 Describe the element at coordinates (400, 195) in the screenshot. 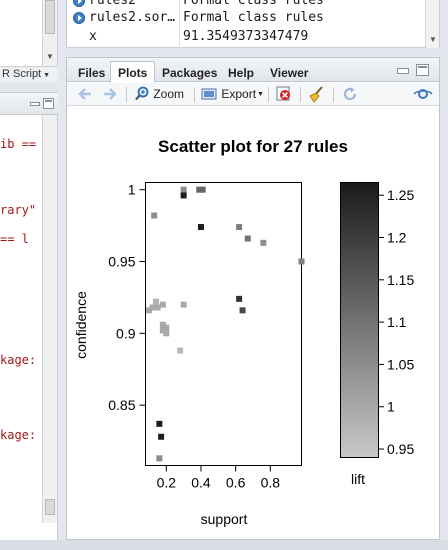

I see `legend-tick-label: 1.25` at that location.